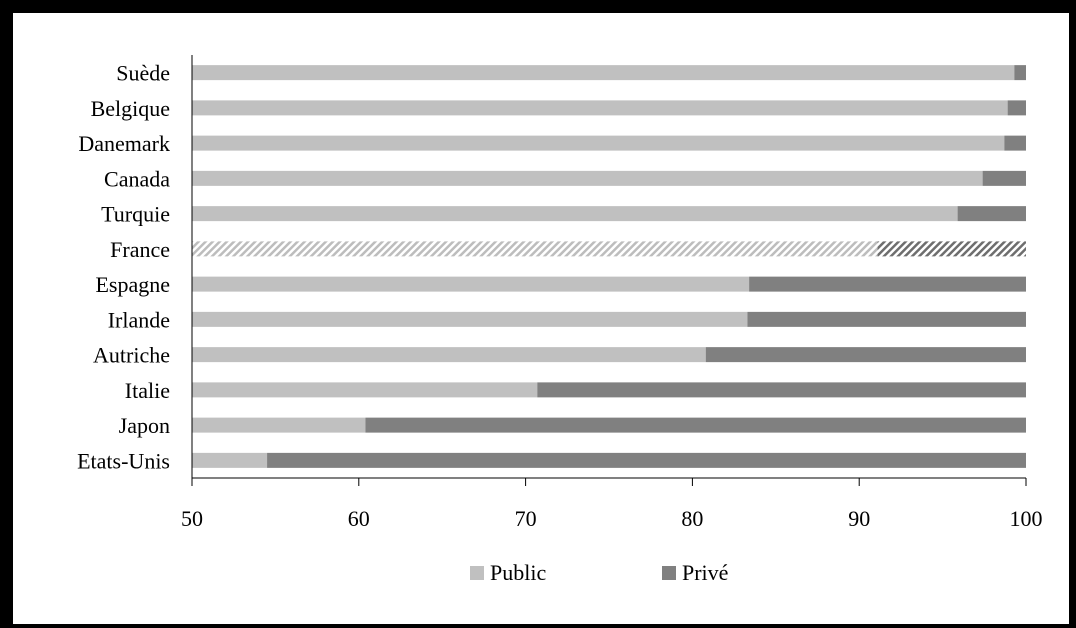  I want to click on x-tick-label-70: 70, so click(526, 518).